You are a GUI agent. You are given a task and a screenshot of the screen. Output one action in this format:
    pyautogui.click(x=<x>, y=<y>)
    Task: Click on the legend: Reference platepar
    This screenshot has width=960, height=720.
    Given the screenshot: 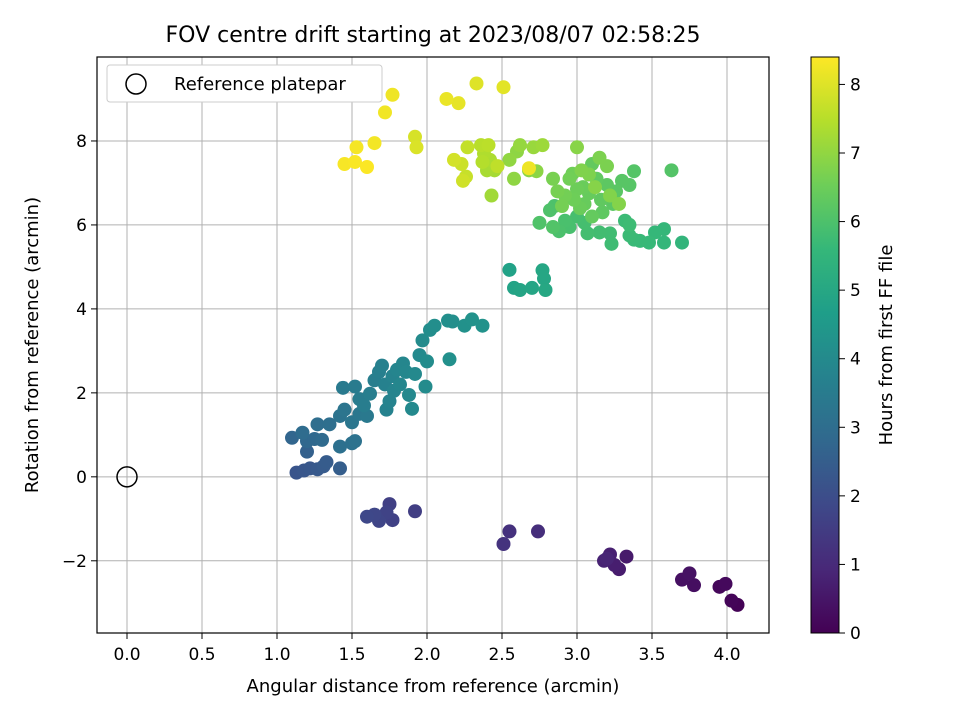 What is the action you would take?
    pyautogui.click(x=244, y=83)
    